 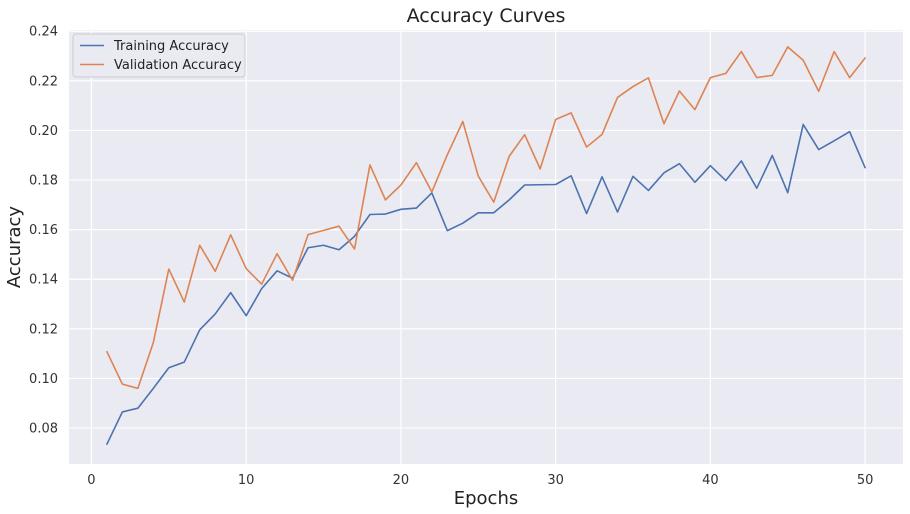 I want to click on y-tick-label: 0.24, so click(x=43, y=32).